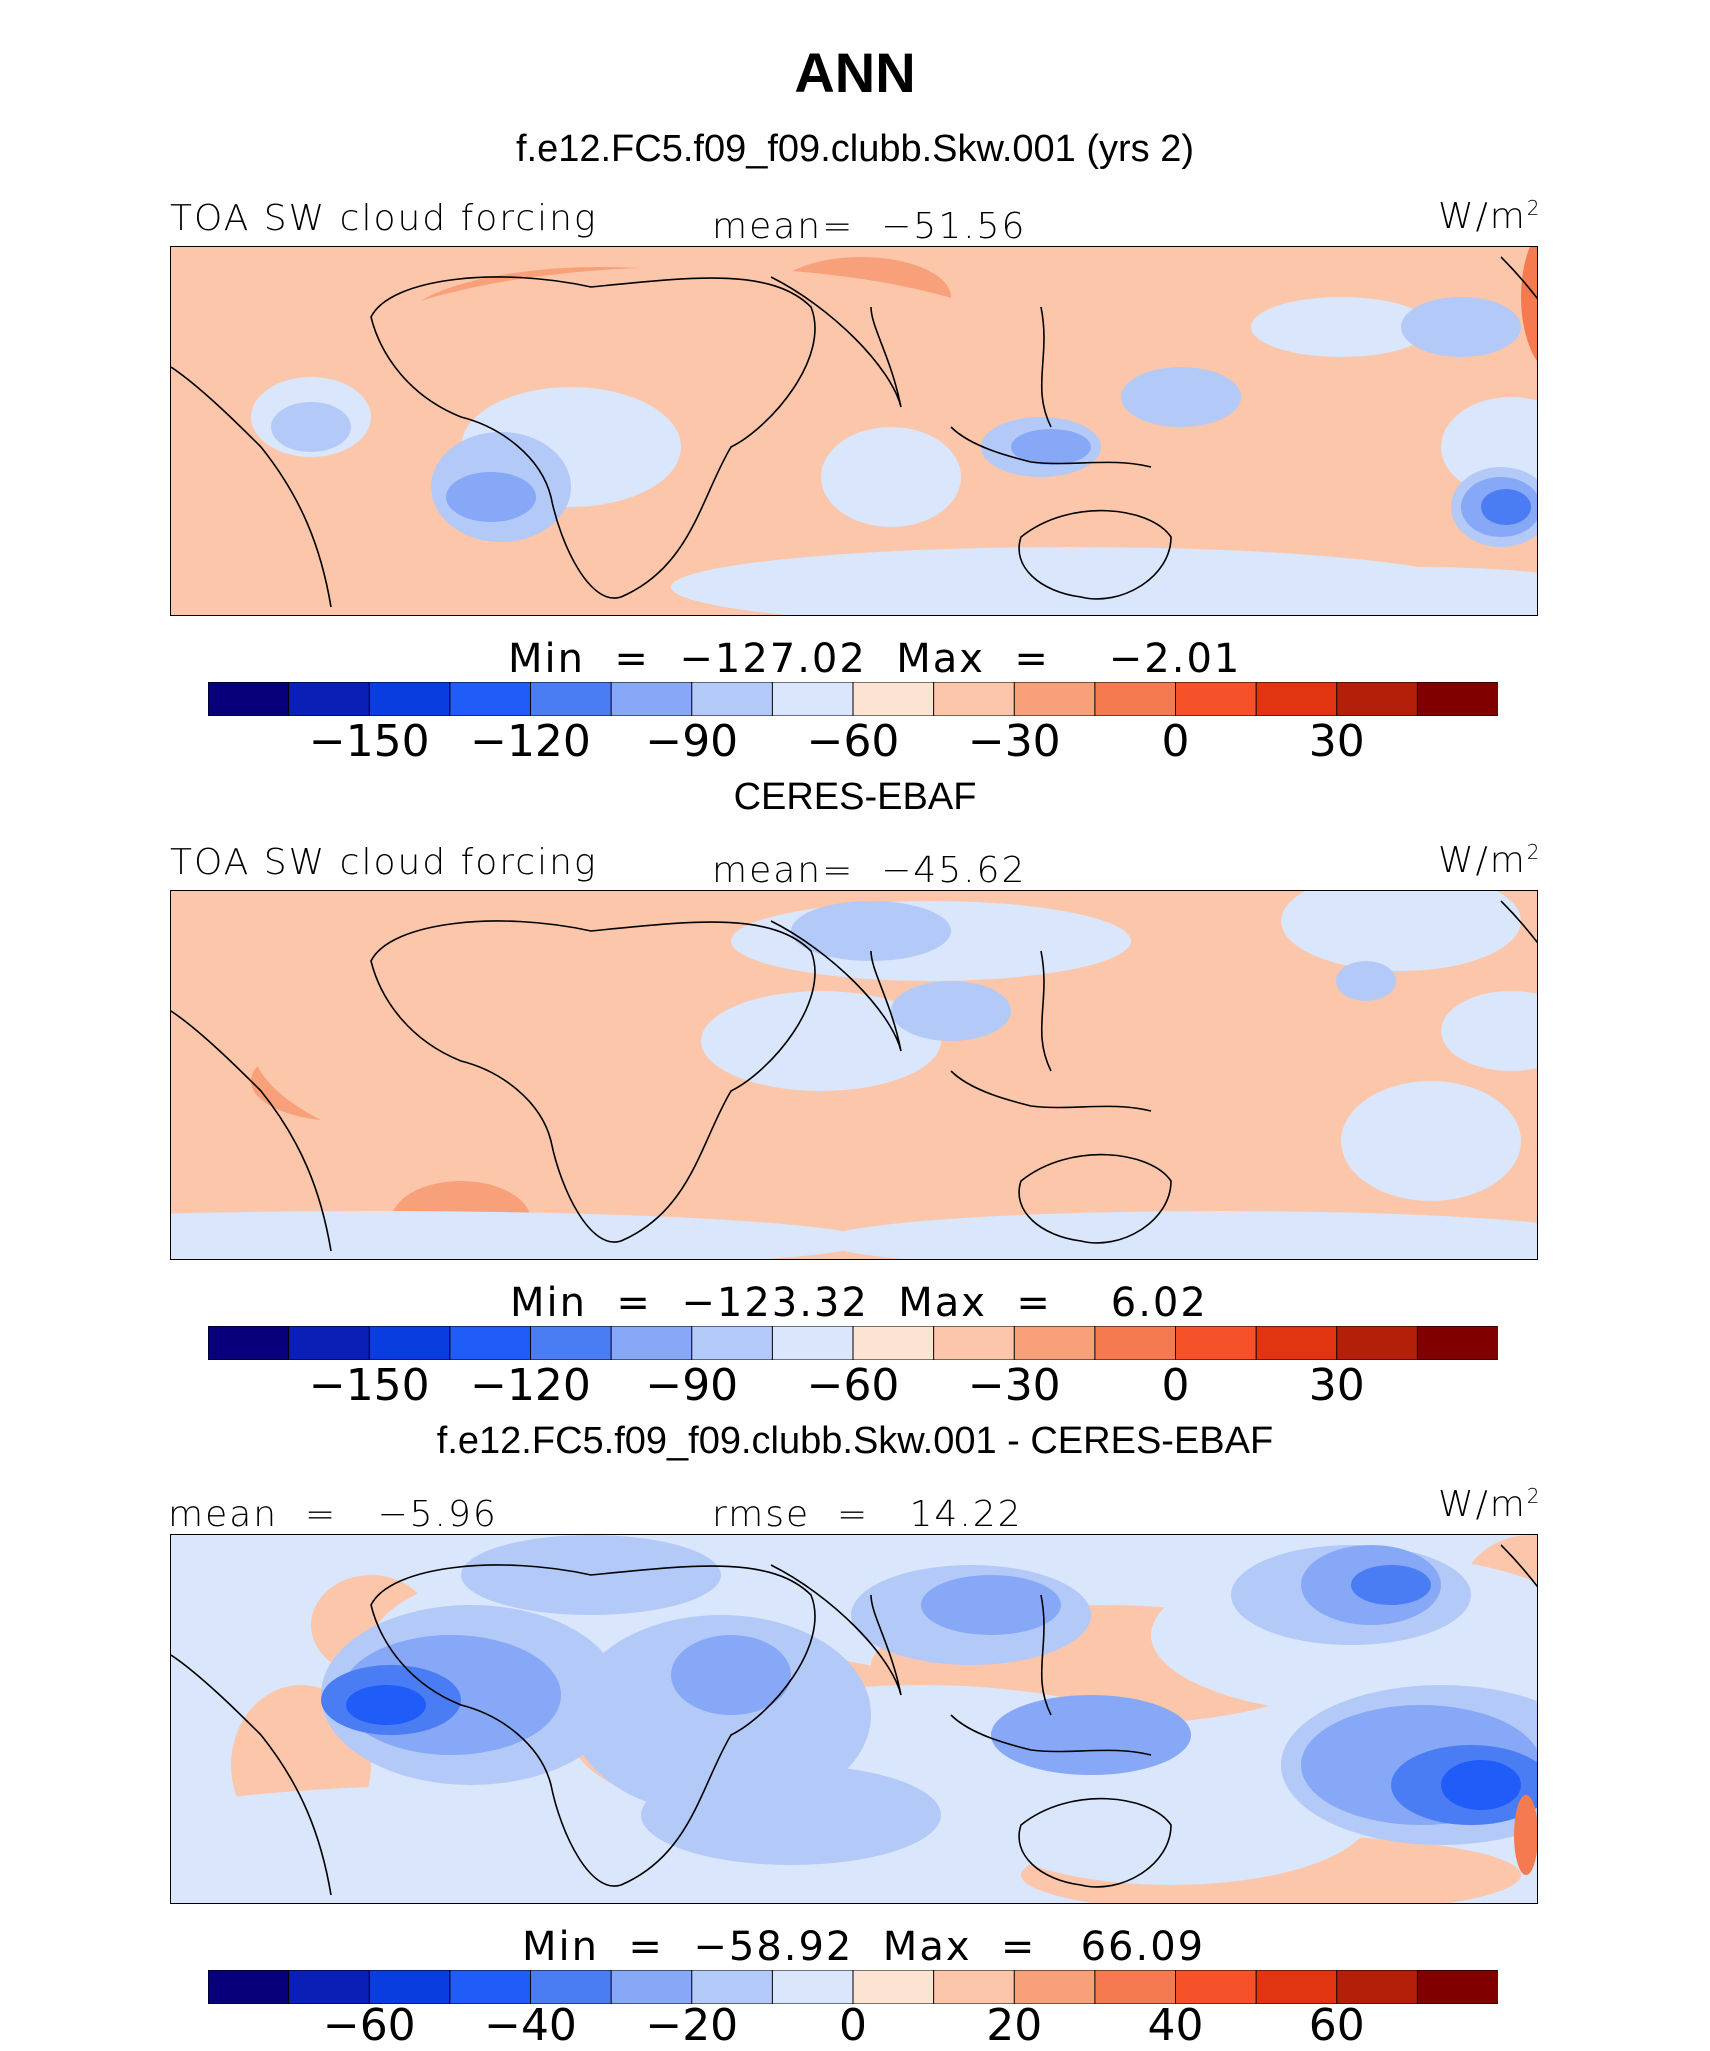 Image resolution: width=1710 pixels, height=2051 pixels. I want to click on panel-3-map, so click(854, 1719).